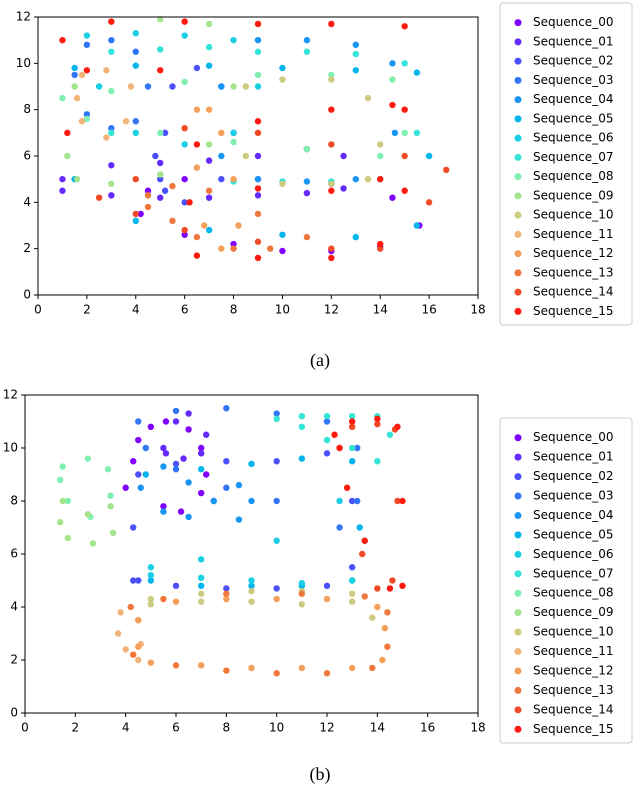 Image resolution: width=640 pixels, height=792 pixels. What do you see at coordinates (573, 496) in the screenshot?
I see `legend-label: Sequence_03` at bounding box center [573, 496].